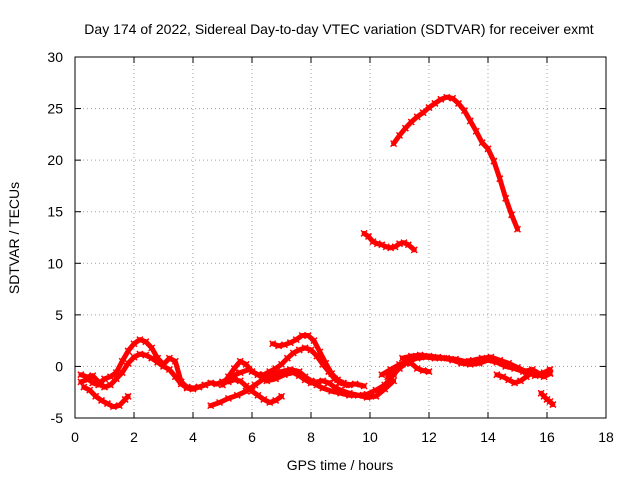 The image size is (640, 480). I want to click on y-axis-label: SDTVAR / TECUs, so click(14, 238).